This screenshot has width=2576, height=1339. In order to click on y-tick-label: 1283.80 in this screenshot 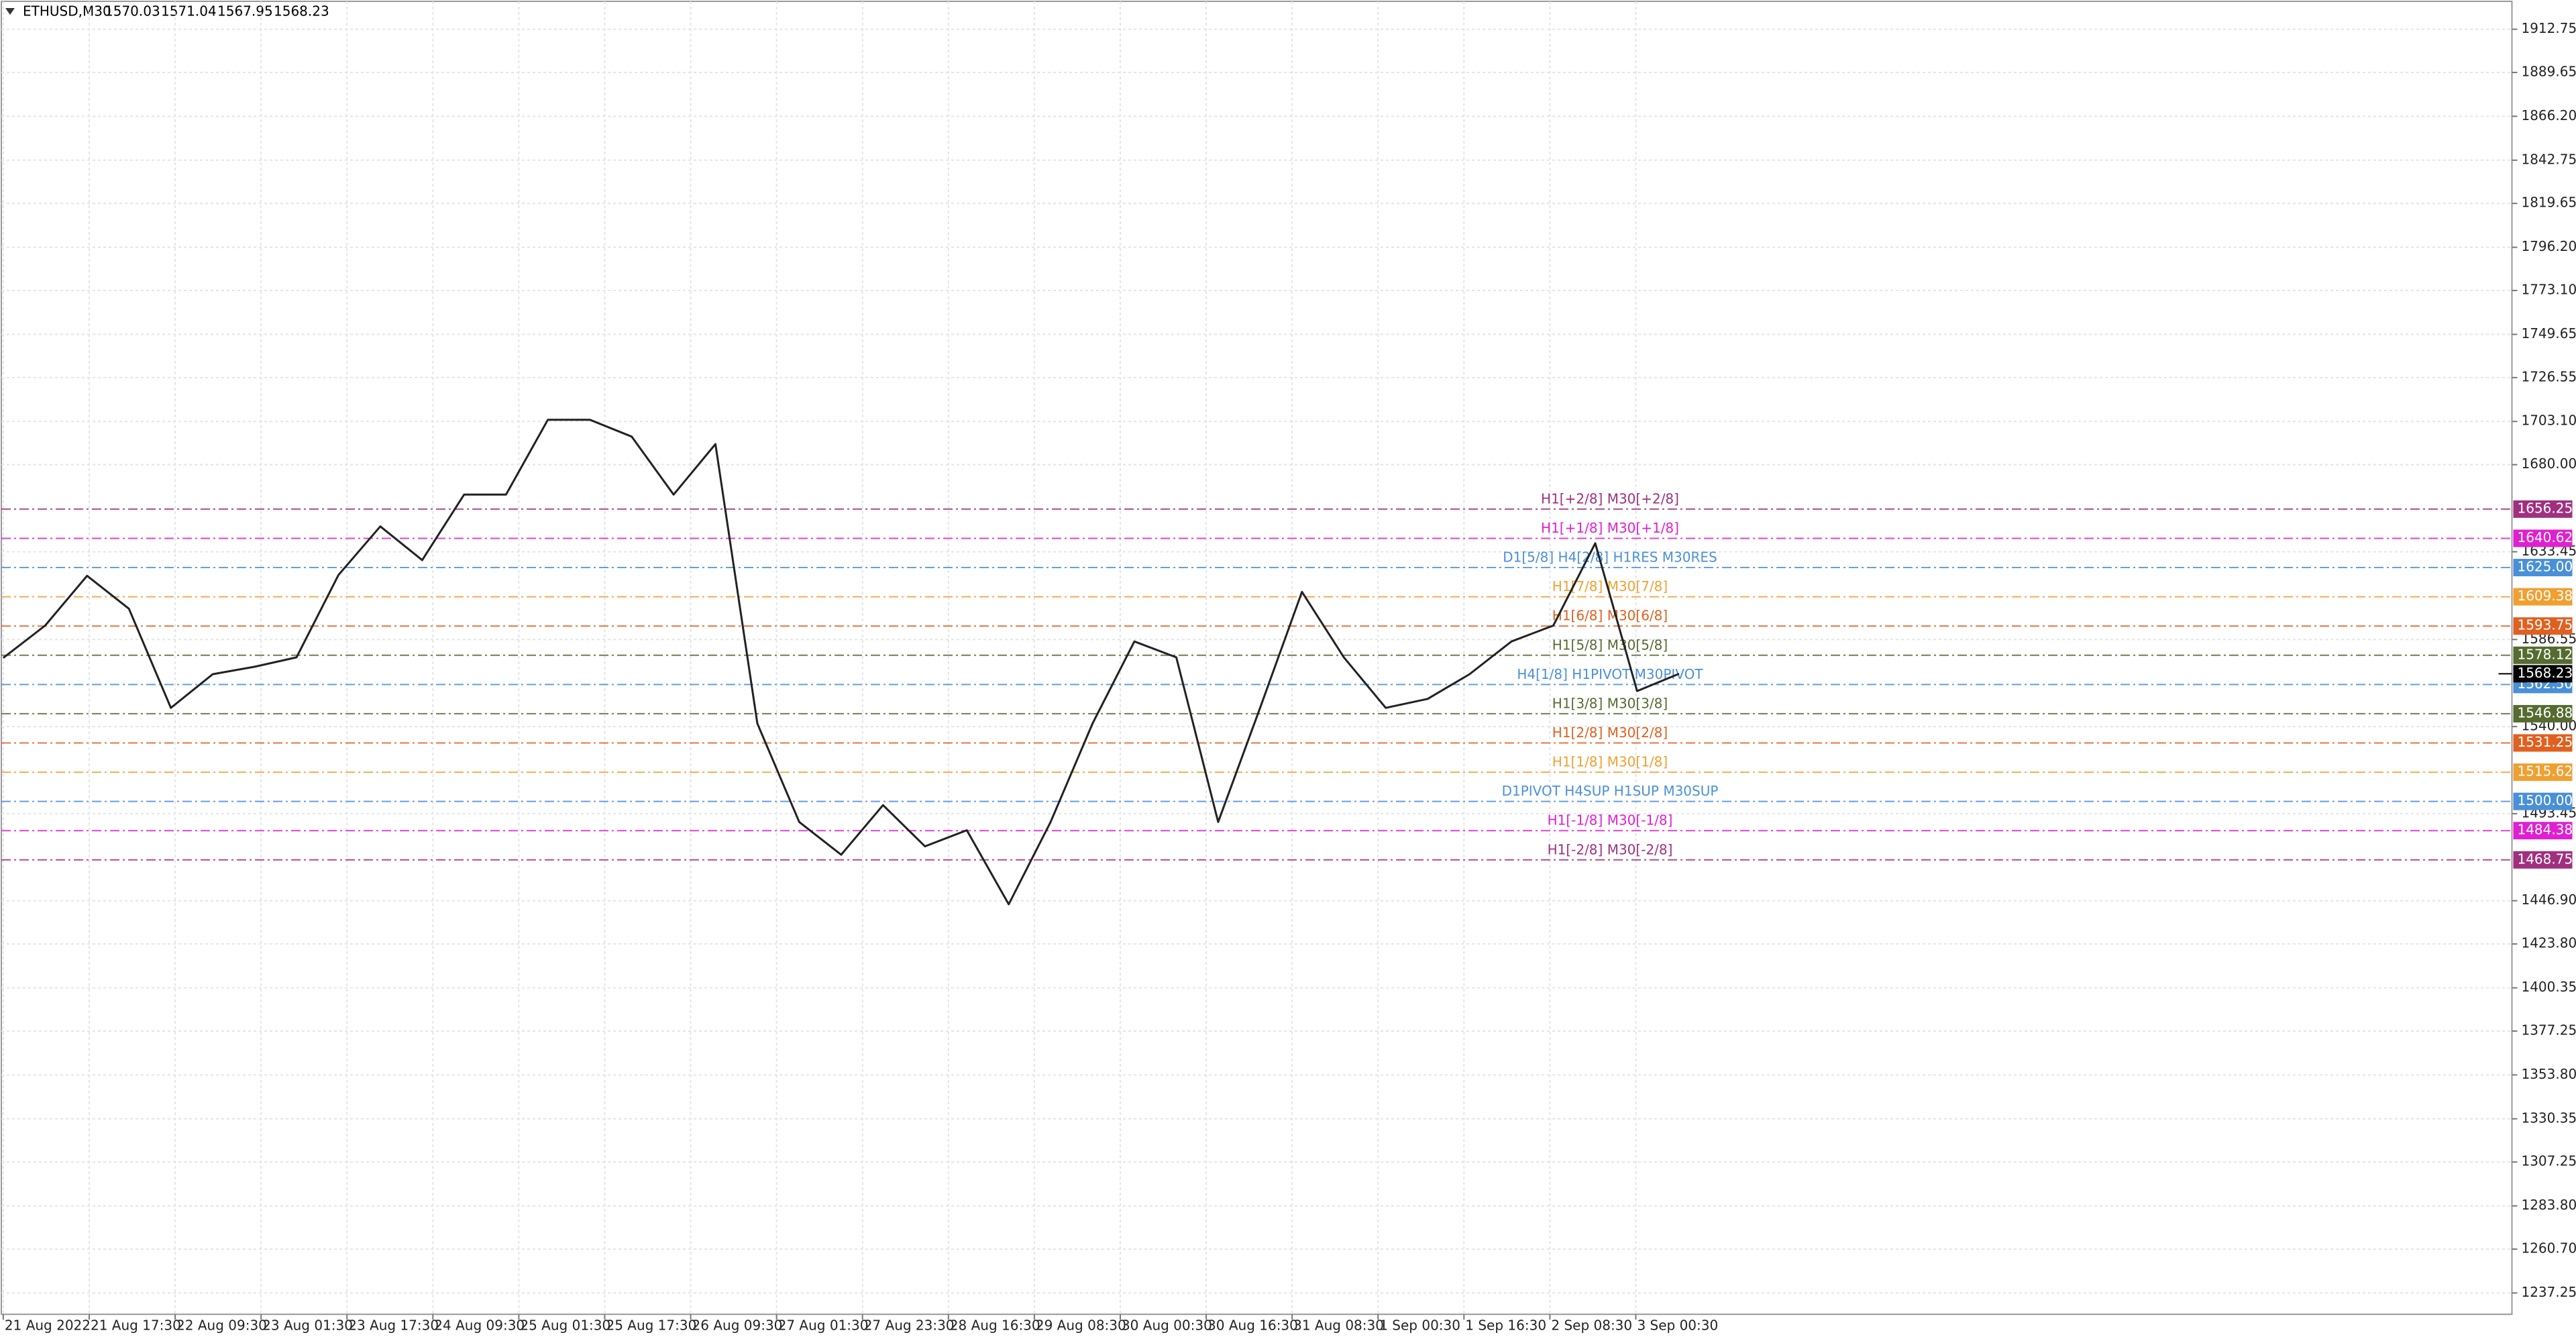, I will do `click(2548, 1205)`.